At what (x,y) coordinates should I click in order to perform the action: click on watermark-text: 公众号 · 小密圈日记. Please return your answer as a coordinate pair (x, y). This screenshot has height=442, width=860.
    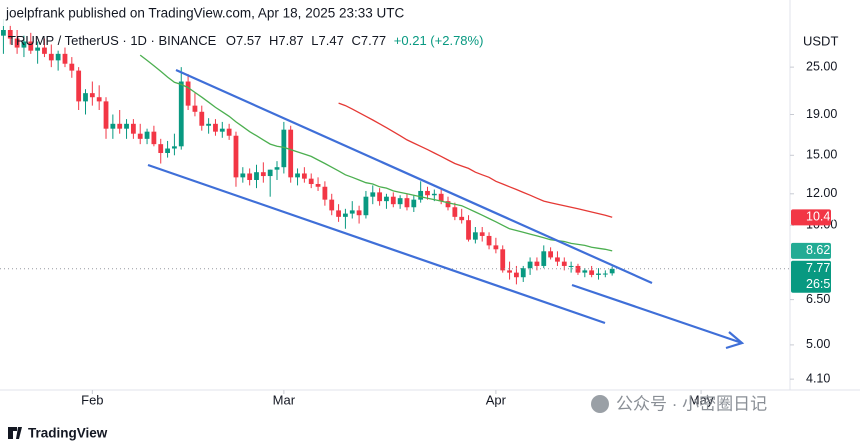
    Looking at the image, I should click on (691, 403).